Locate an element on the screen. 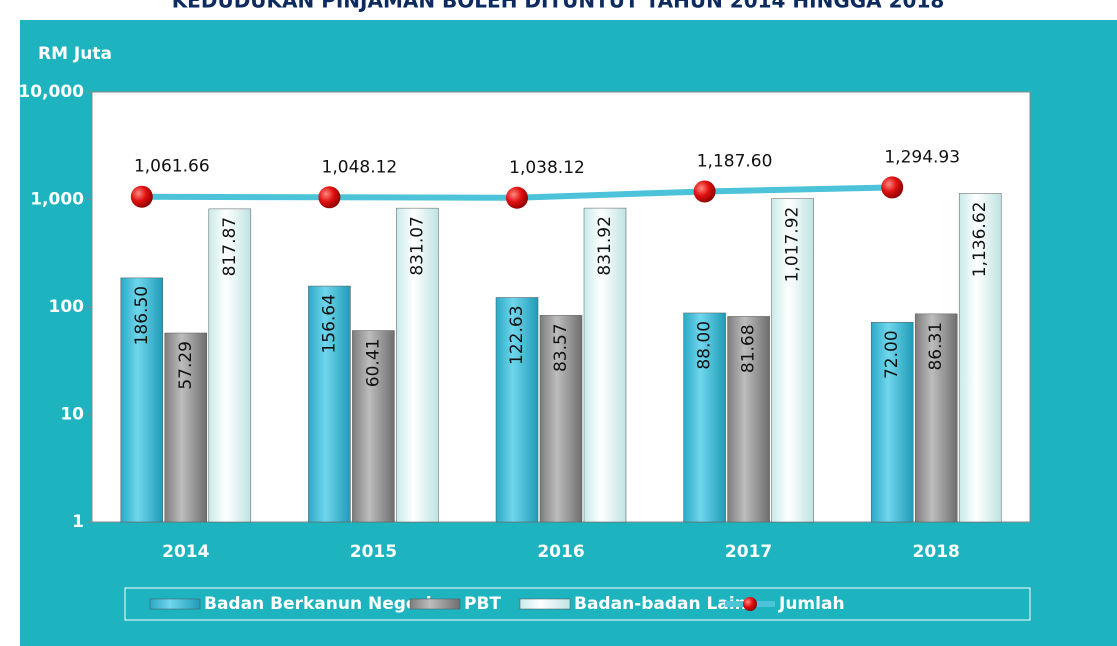 This screenshot has height=646, width=1117. value-label: 186.50 is located at coordinates (142, 315).